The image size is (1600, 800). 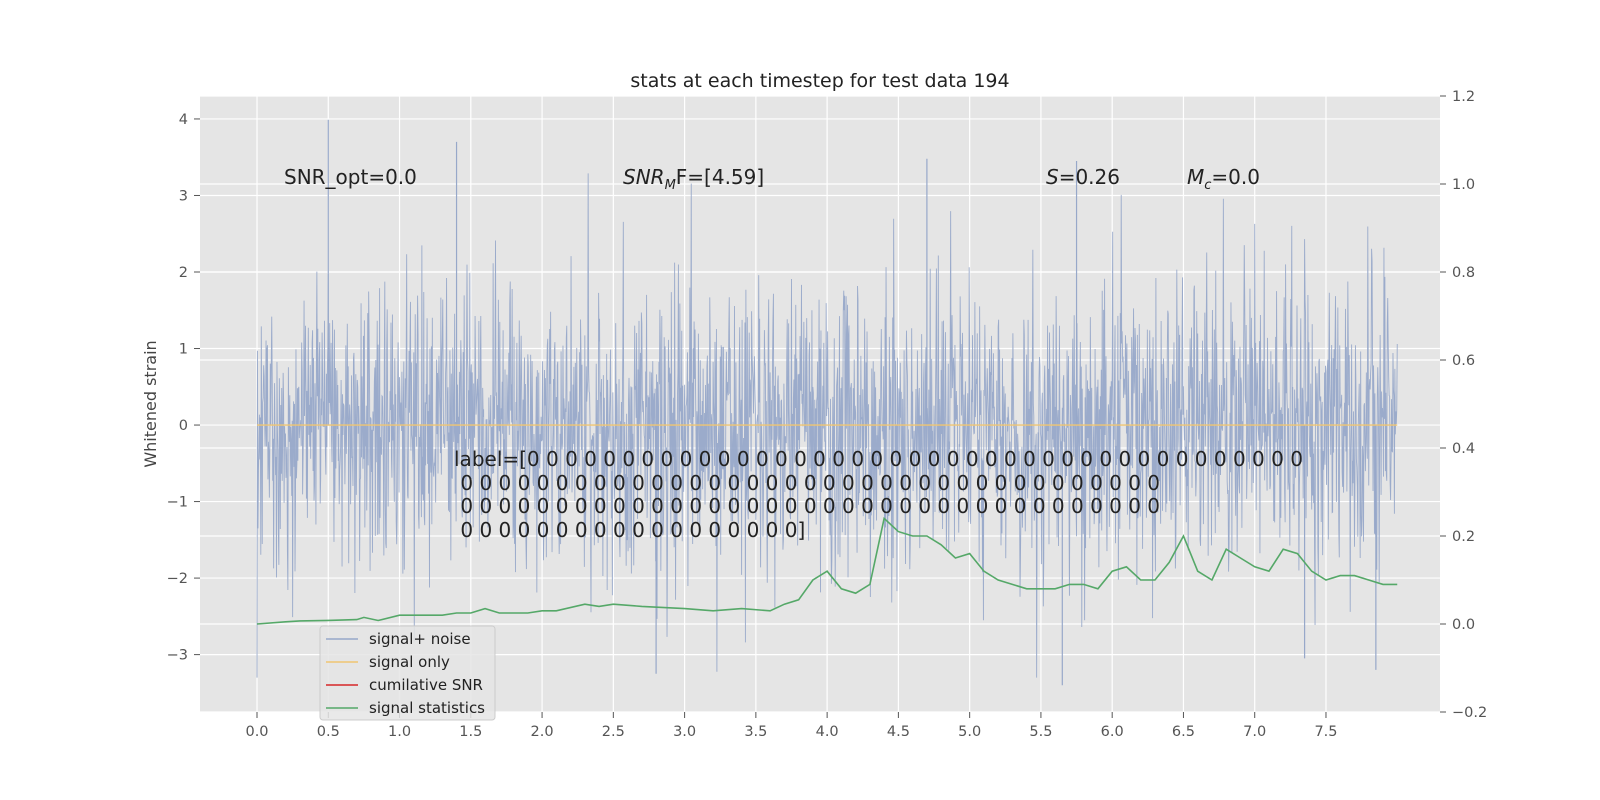 What do you see at coordinates (420, 639) in the screenshot?
I see `legend-label-signal-noise: signal+ noise` at bounding box center [420, 639].